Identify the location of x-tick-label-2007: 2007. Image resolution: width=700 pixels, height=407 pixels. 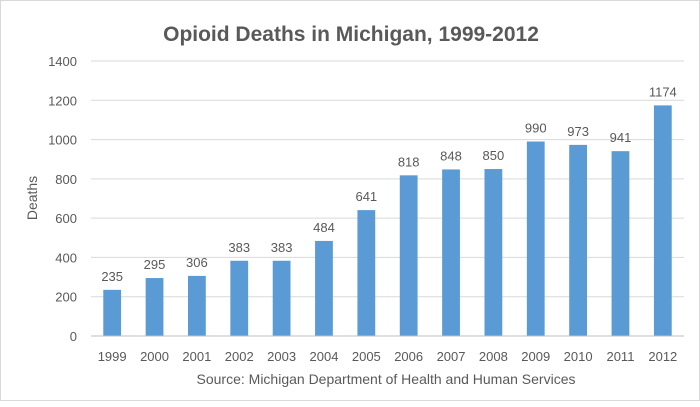
(451, 356).